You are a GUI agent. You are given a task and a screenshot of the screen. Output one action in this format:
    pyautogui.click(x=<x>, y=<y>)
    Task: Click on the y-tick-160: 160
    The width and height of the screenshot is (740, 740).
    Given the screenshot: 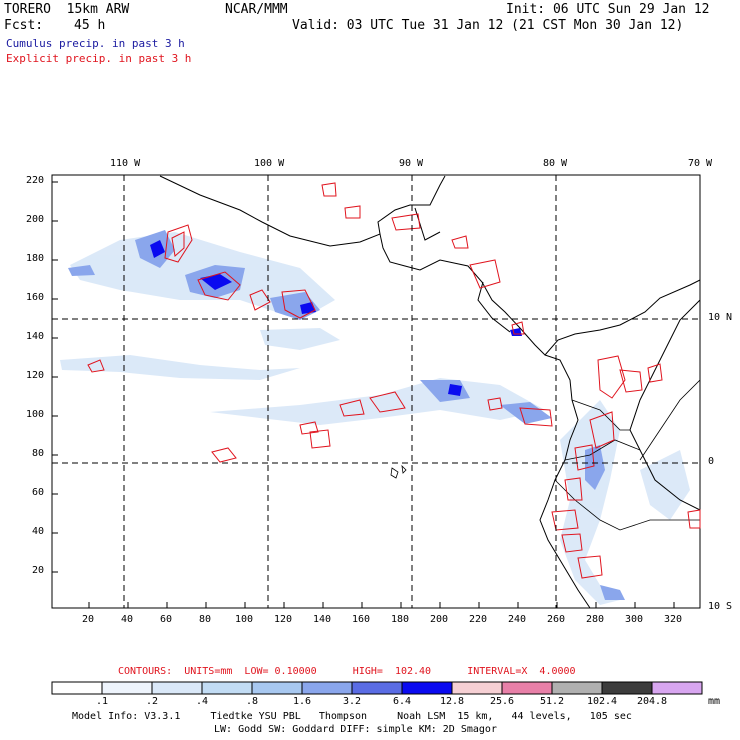 What is the action you would take?
    pyautogui.click(x=35, y=297)
    